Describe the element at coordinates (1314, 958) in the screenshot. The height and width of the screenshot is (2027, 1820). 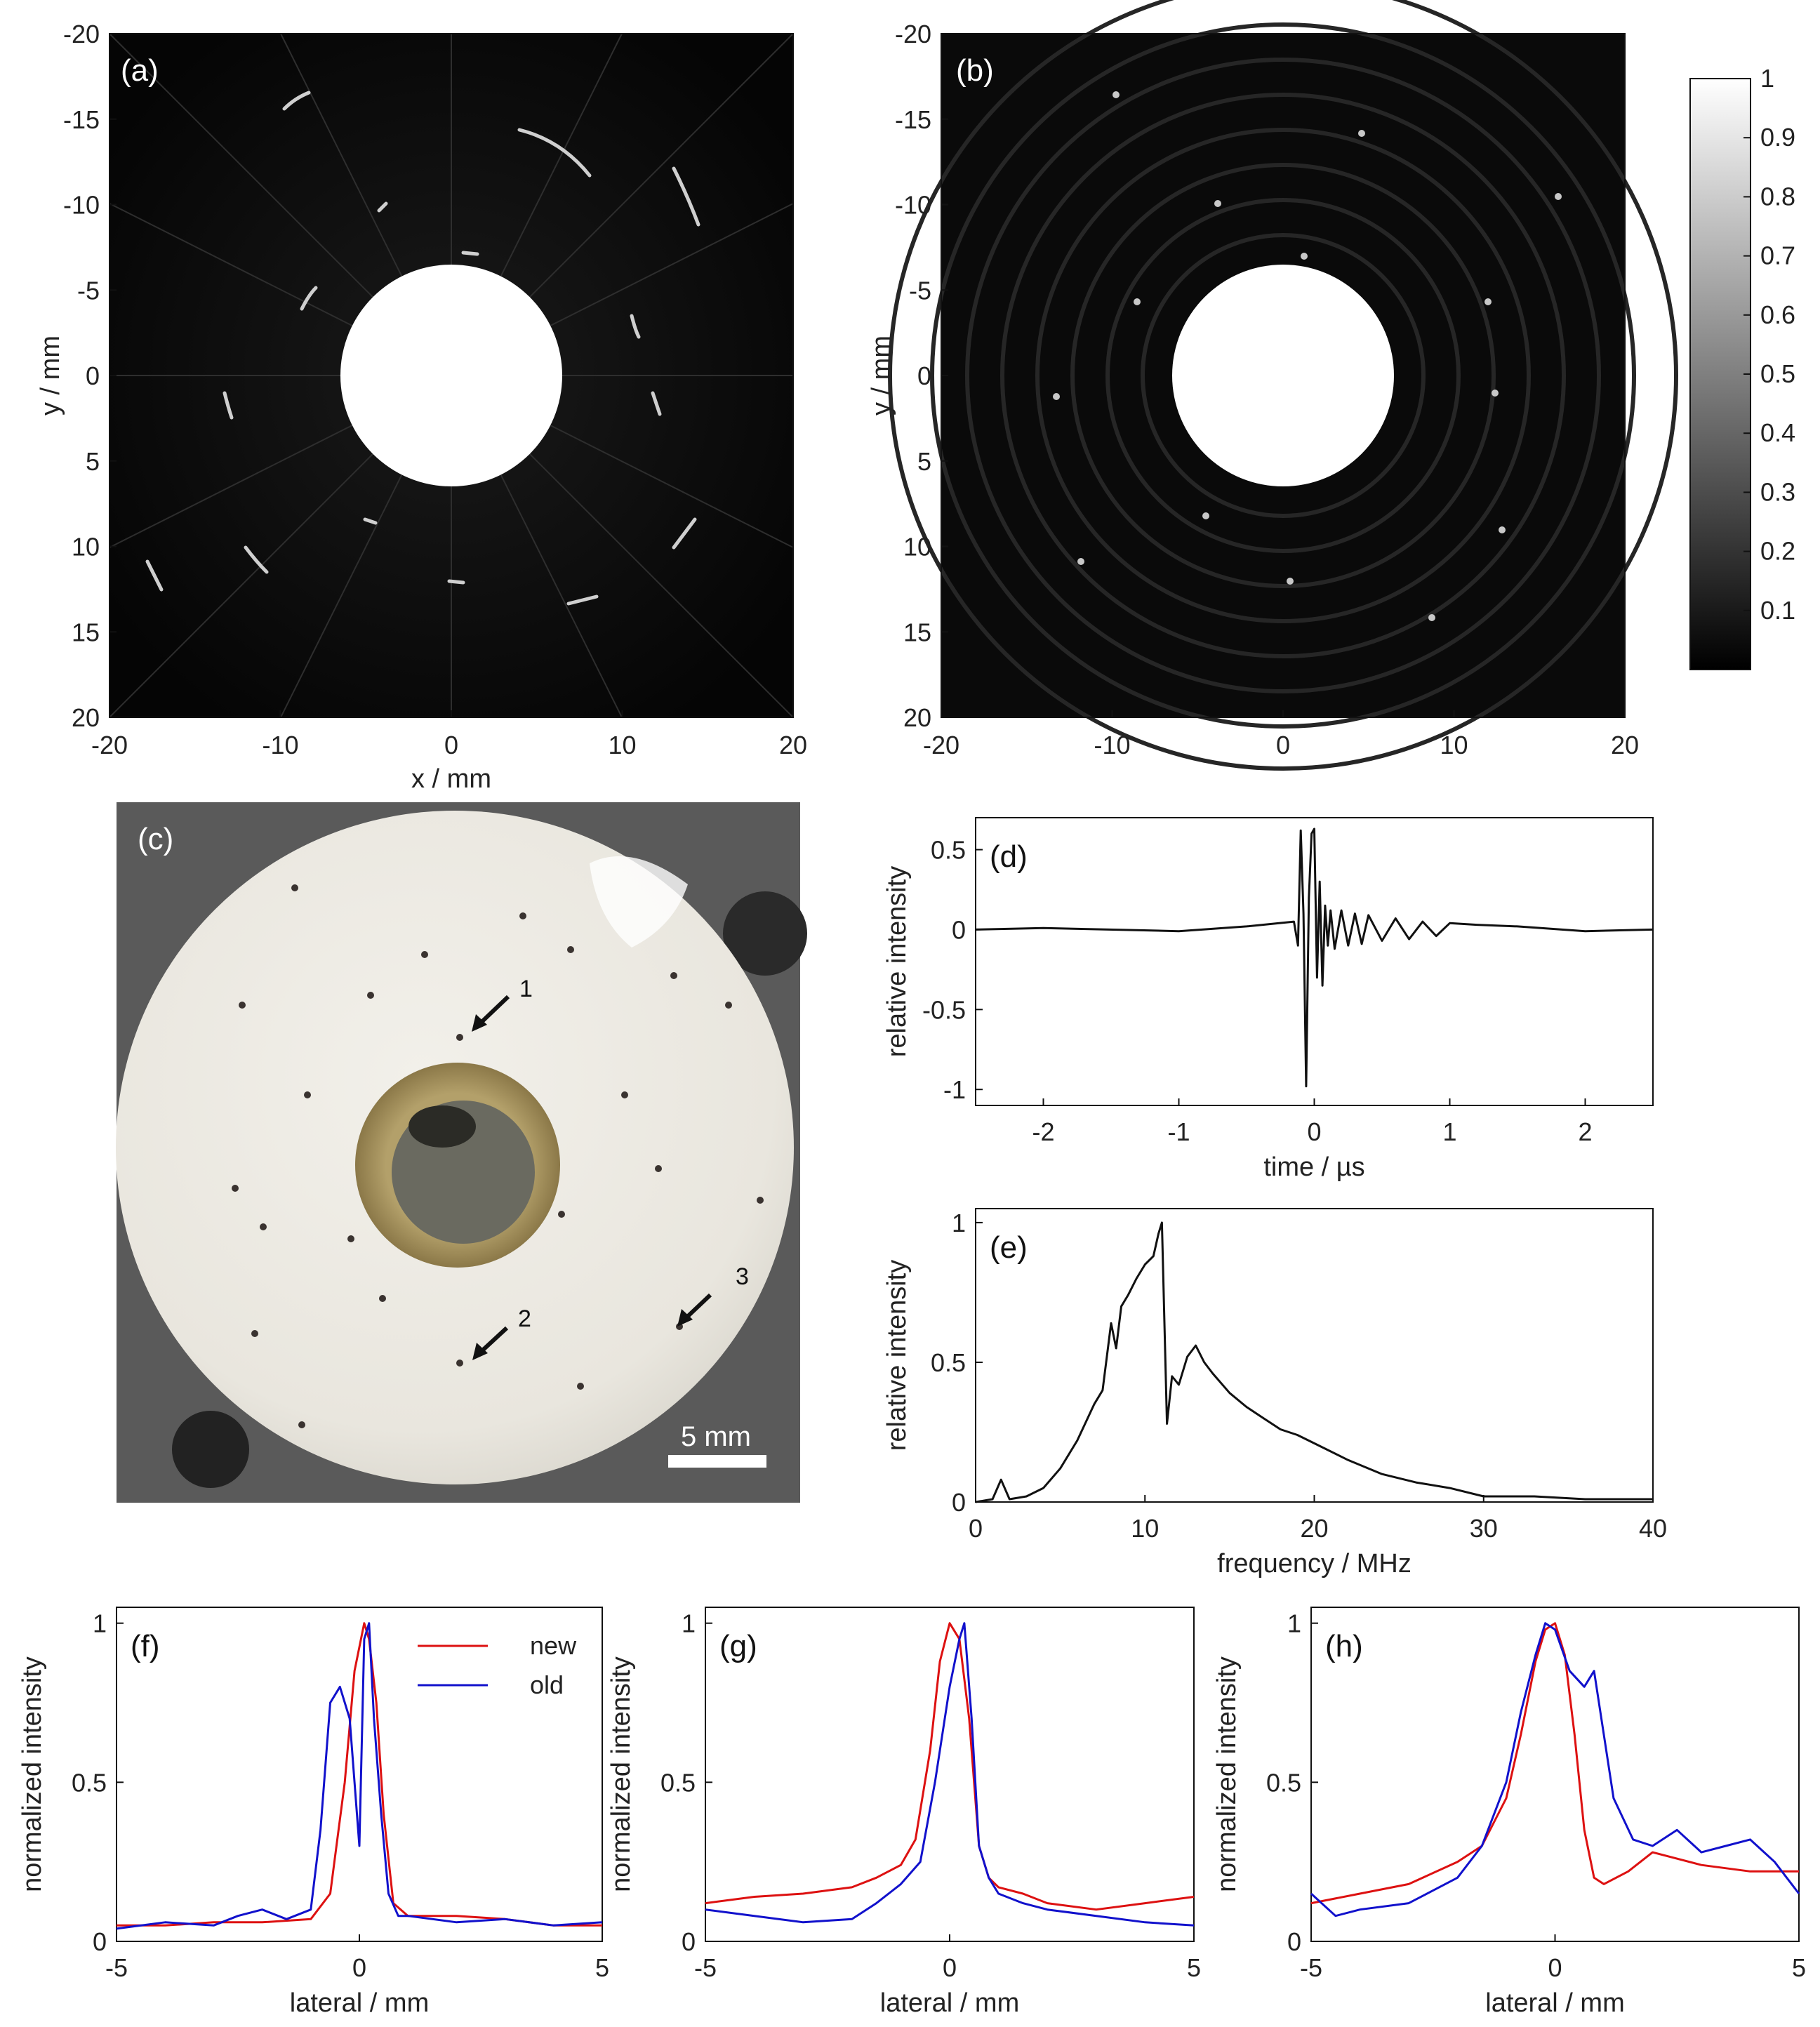
I see `series-line-trace` at that location.